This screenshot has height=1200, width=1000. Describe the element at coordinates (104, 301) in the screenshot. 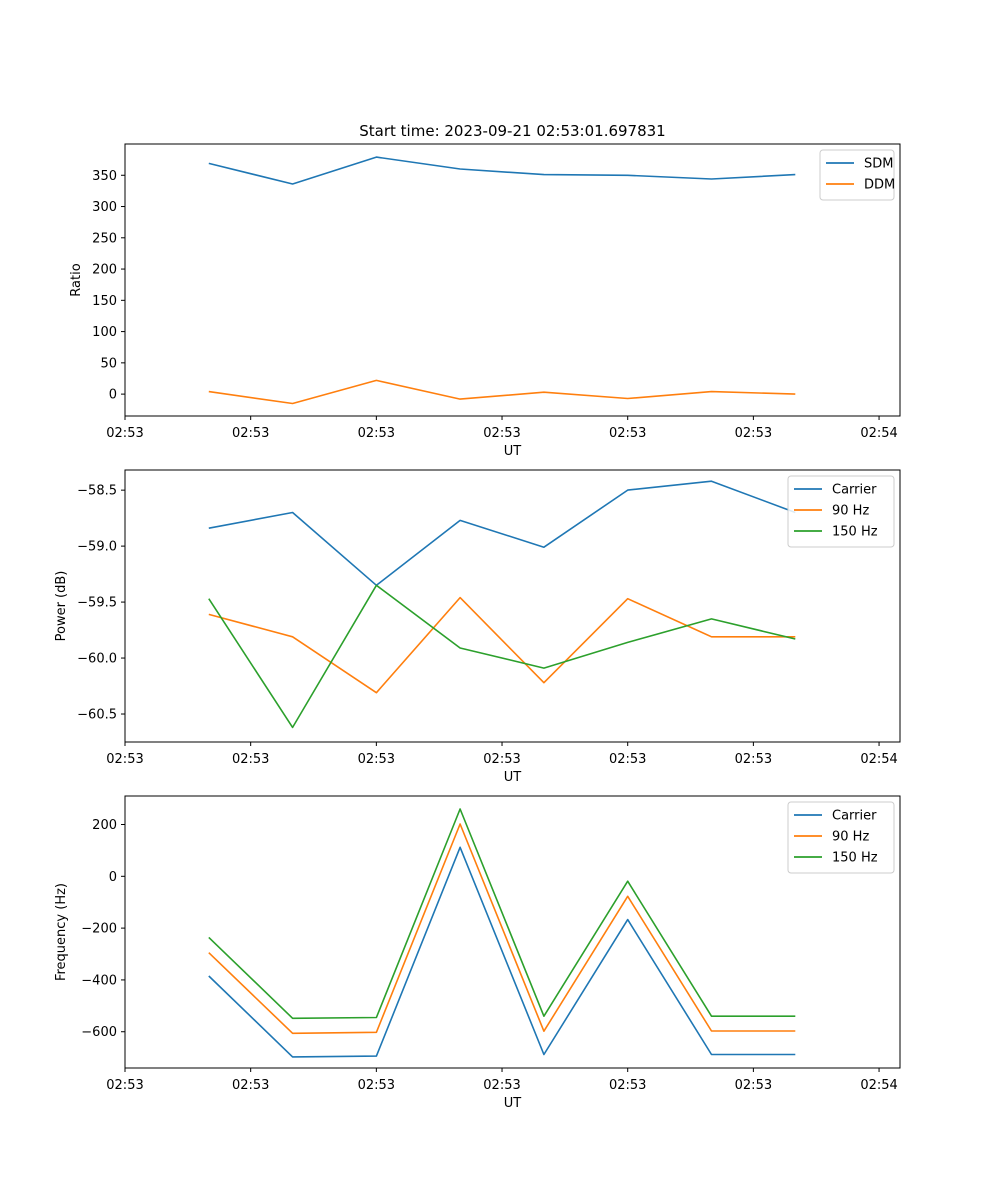

I see `y-tick-label: 150` at that location.